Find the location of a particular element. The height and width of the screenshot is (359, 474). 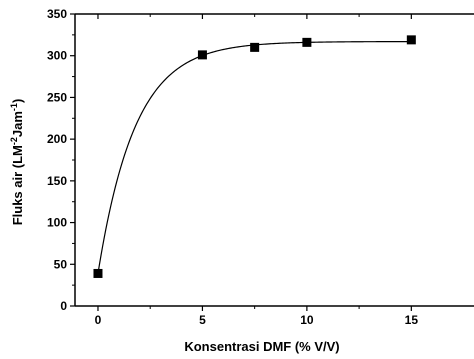

y-tick-label: 50 is located at coordinates (61, 264).